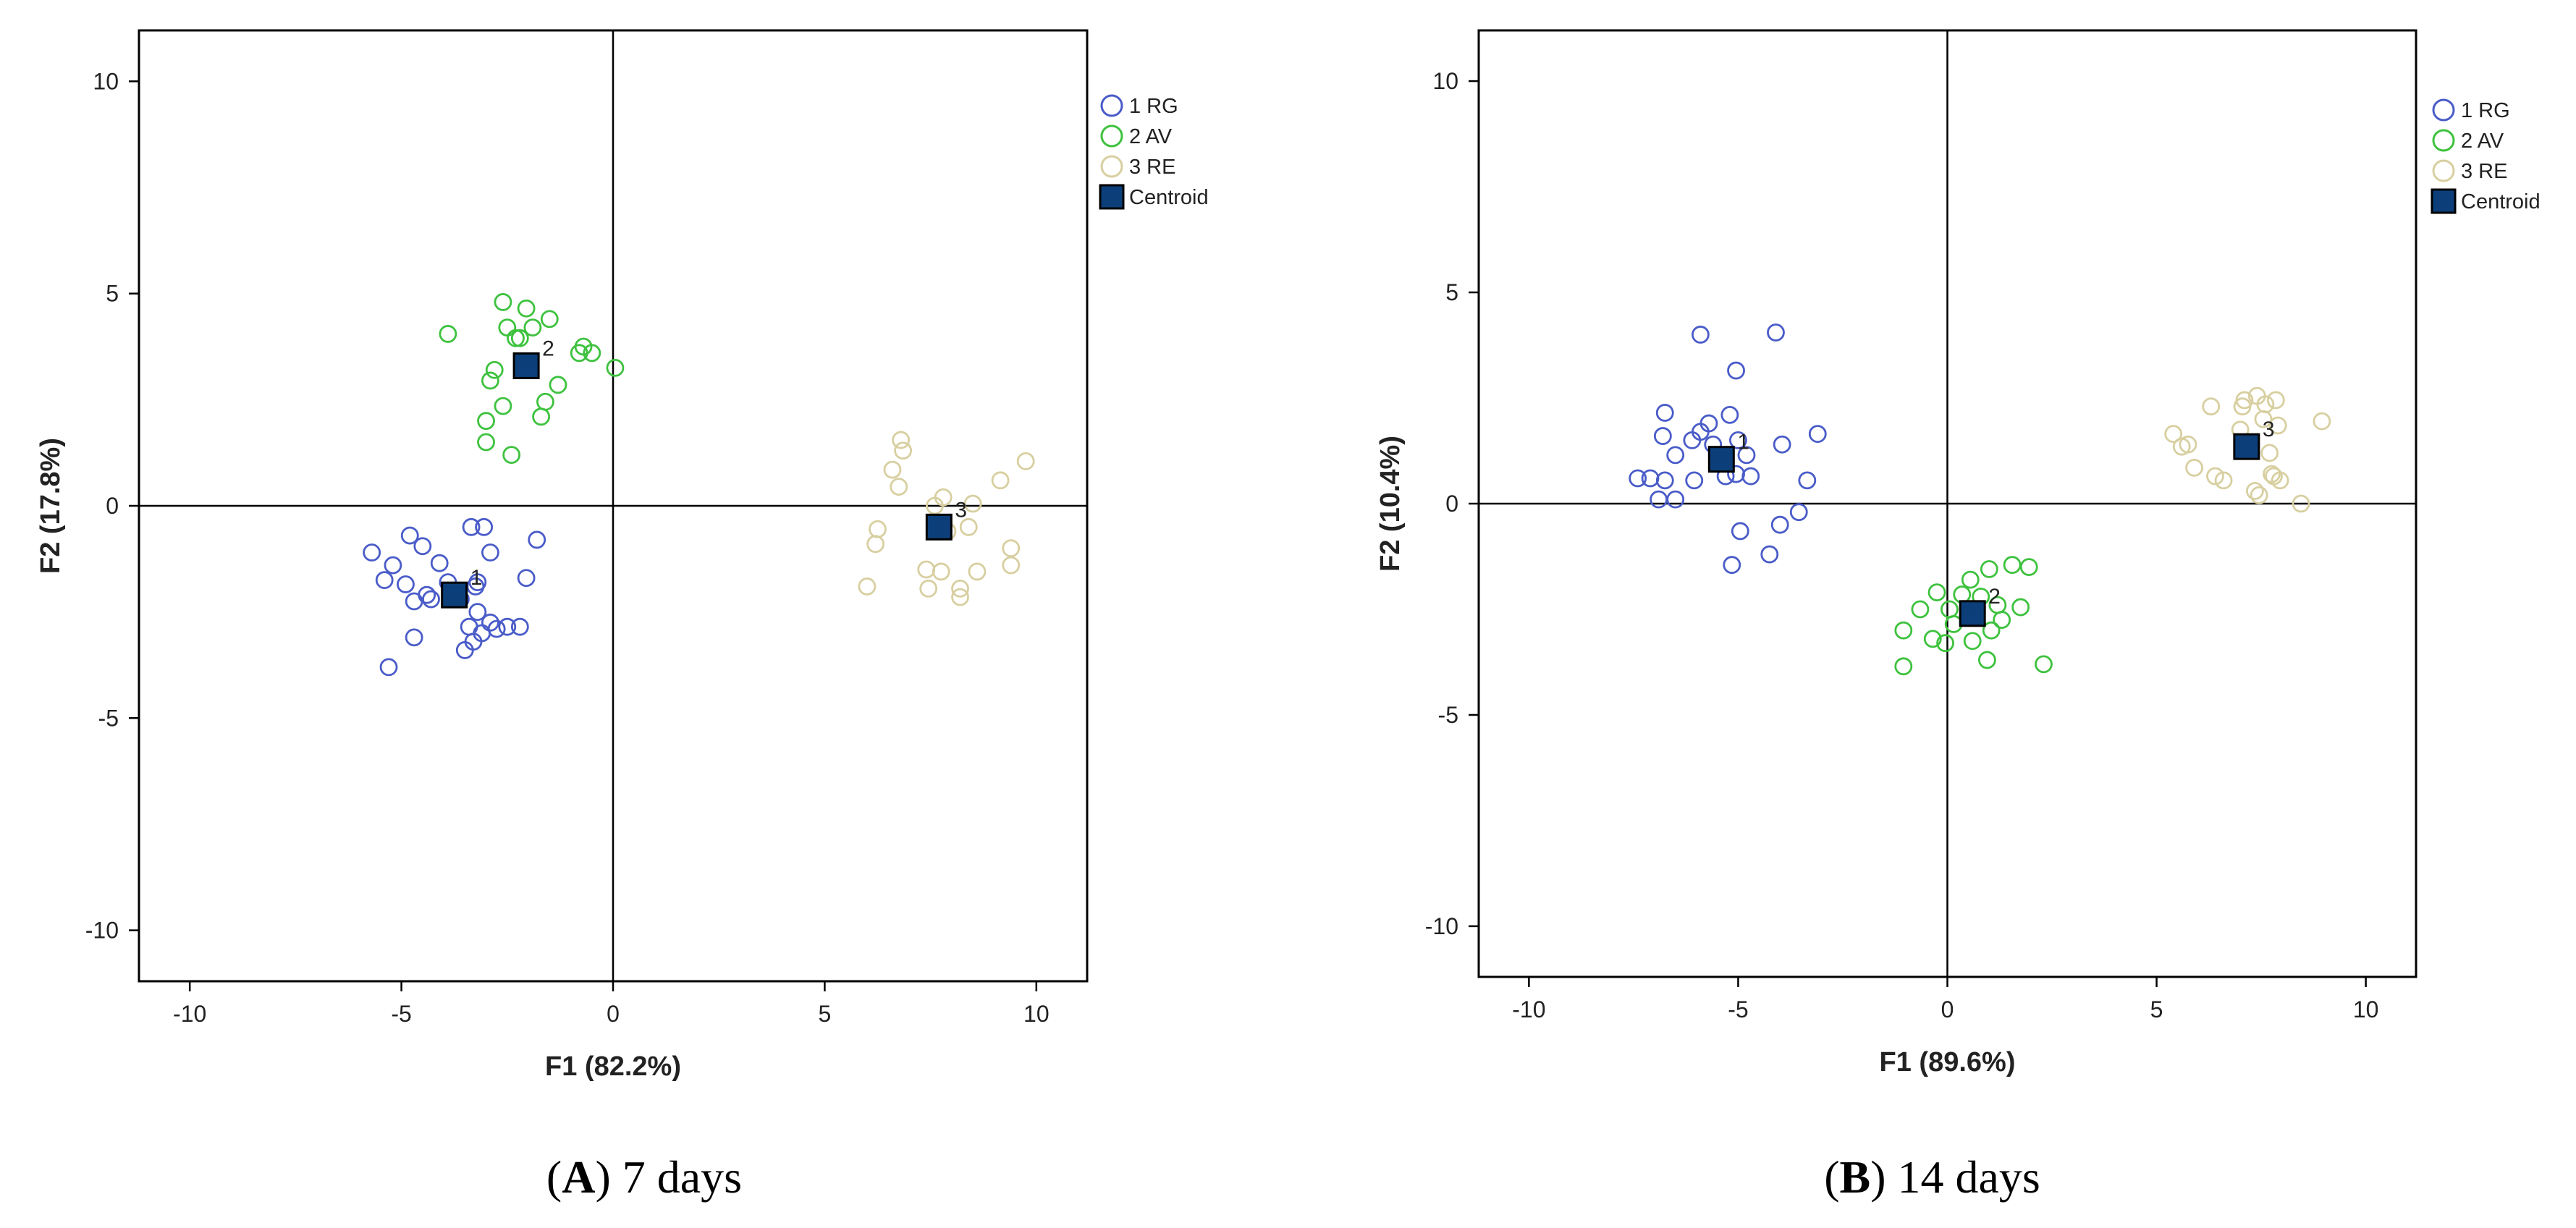  What do you see at coordinates (1948, 1062) in the screenshot?
I see `x-axis-label: F1 (89.6%)` at bounding box center [1948, 1062].